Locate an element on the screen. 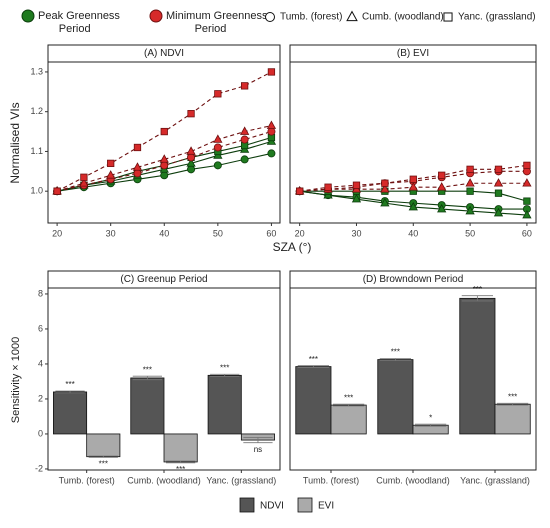 This screenshot has width=550, height=528. panel-title: (C) Greenup Period is located at coordinates (163, 279).